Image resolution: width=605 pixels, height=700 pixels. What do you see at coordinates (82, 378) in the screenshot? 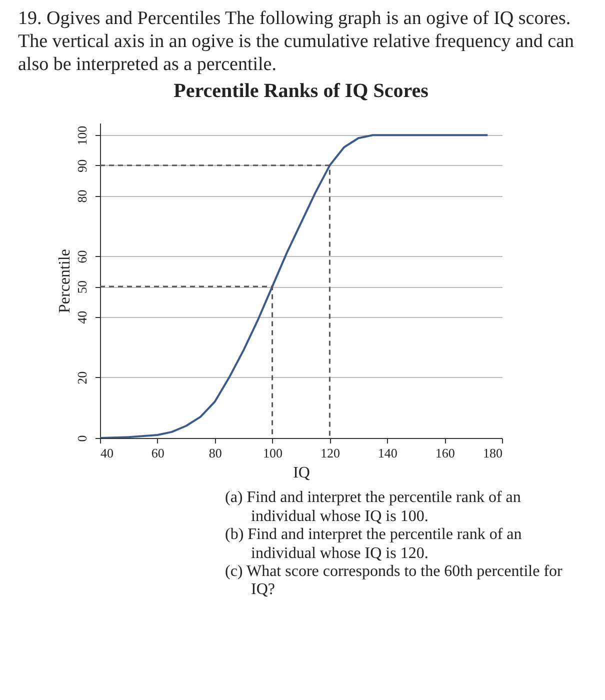
I see `y-tick-label: 20` at bounding box center [82, 378].